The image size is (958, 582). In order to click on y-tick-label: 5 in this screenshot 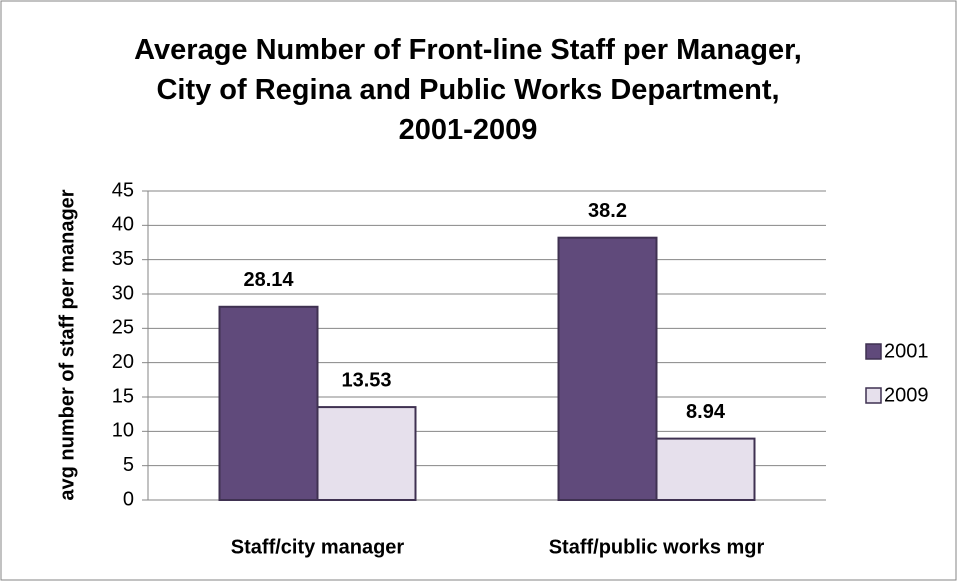, I will do `click(128, 465)`.